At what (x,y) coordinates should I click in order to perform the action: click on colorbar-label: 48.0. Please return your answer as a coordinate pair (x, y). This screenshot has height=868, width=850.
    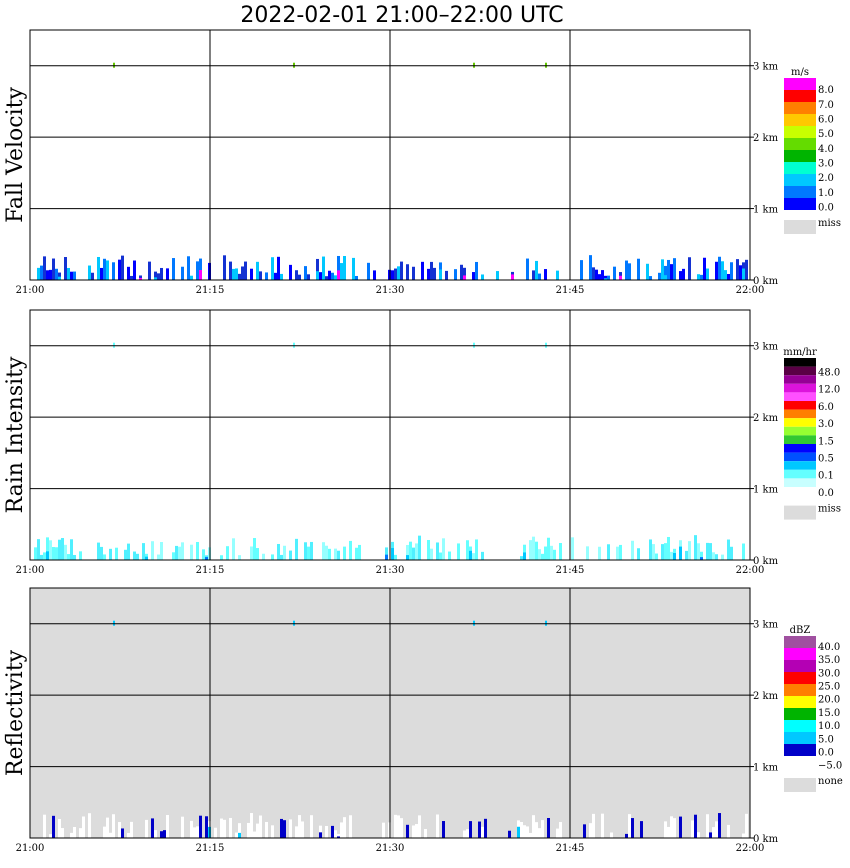
    Looking at the image, I should click on (829, 372).